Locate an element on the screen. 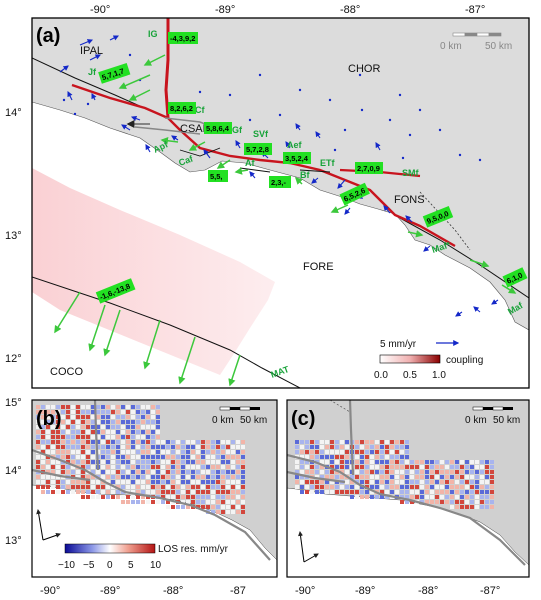 The width and height of the screenshot is (541, 600). bottom-tick-b-4: -87 is located at coordinates (238, 591).